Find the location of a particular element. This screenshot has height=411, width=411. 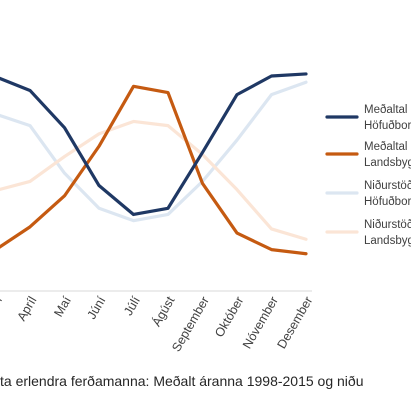

x-tick-label: Maí is located at coordinates (62, 307).